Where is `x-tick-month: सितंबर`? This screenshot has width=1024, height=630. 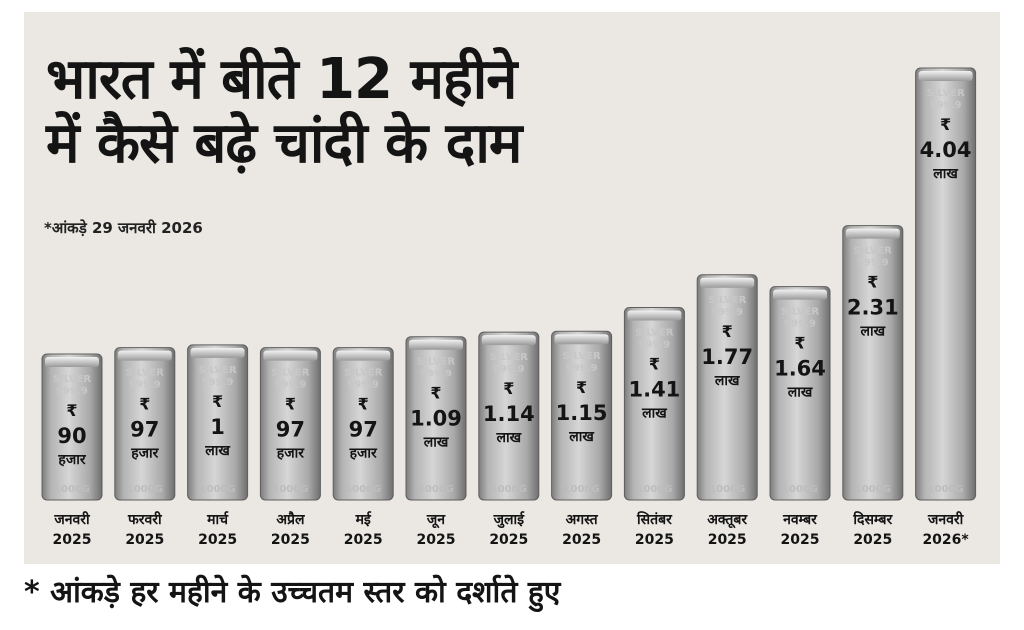
x-tick-month: सितंबर is located at coordinates (654, 519).